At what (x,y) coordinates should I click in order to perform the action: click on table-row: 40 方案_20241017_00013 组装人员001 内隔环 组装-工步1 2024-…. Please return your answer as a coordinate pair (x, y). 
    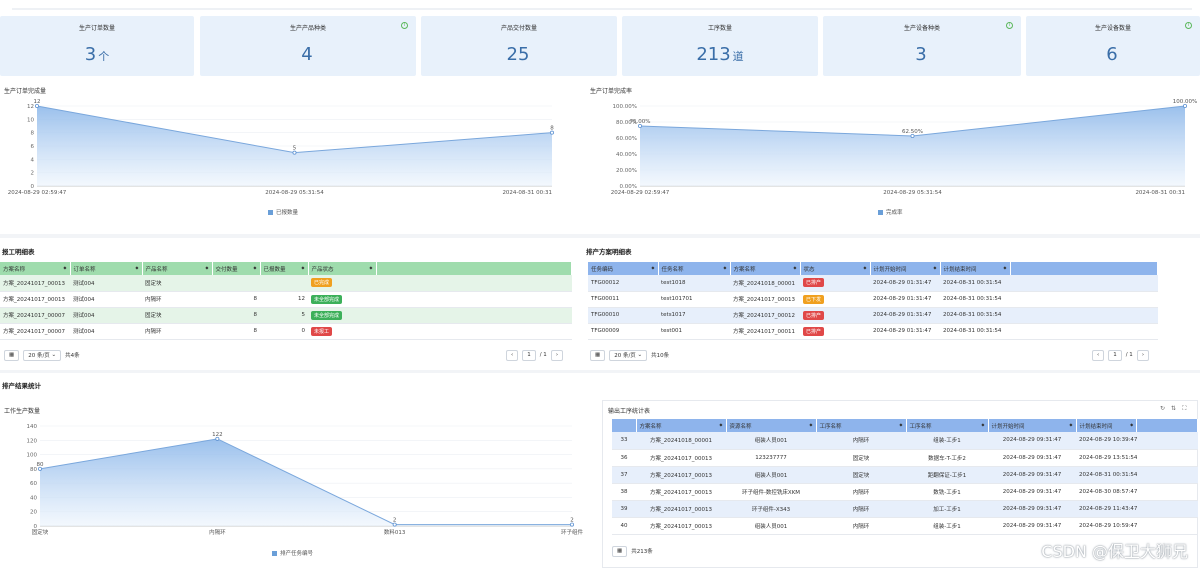
    Looking at the image, I should click on (905, 526).